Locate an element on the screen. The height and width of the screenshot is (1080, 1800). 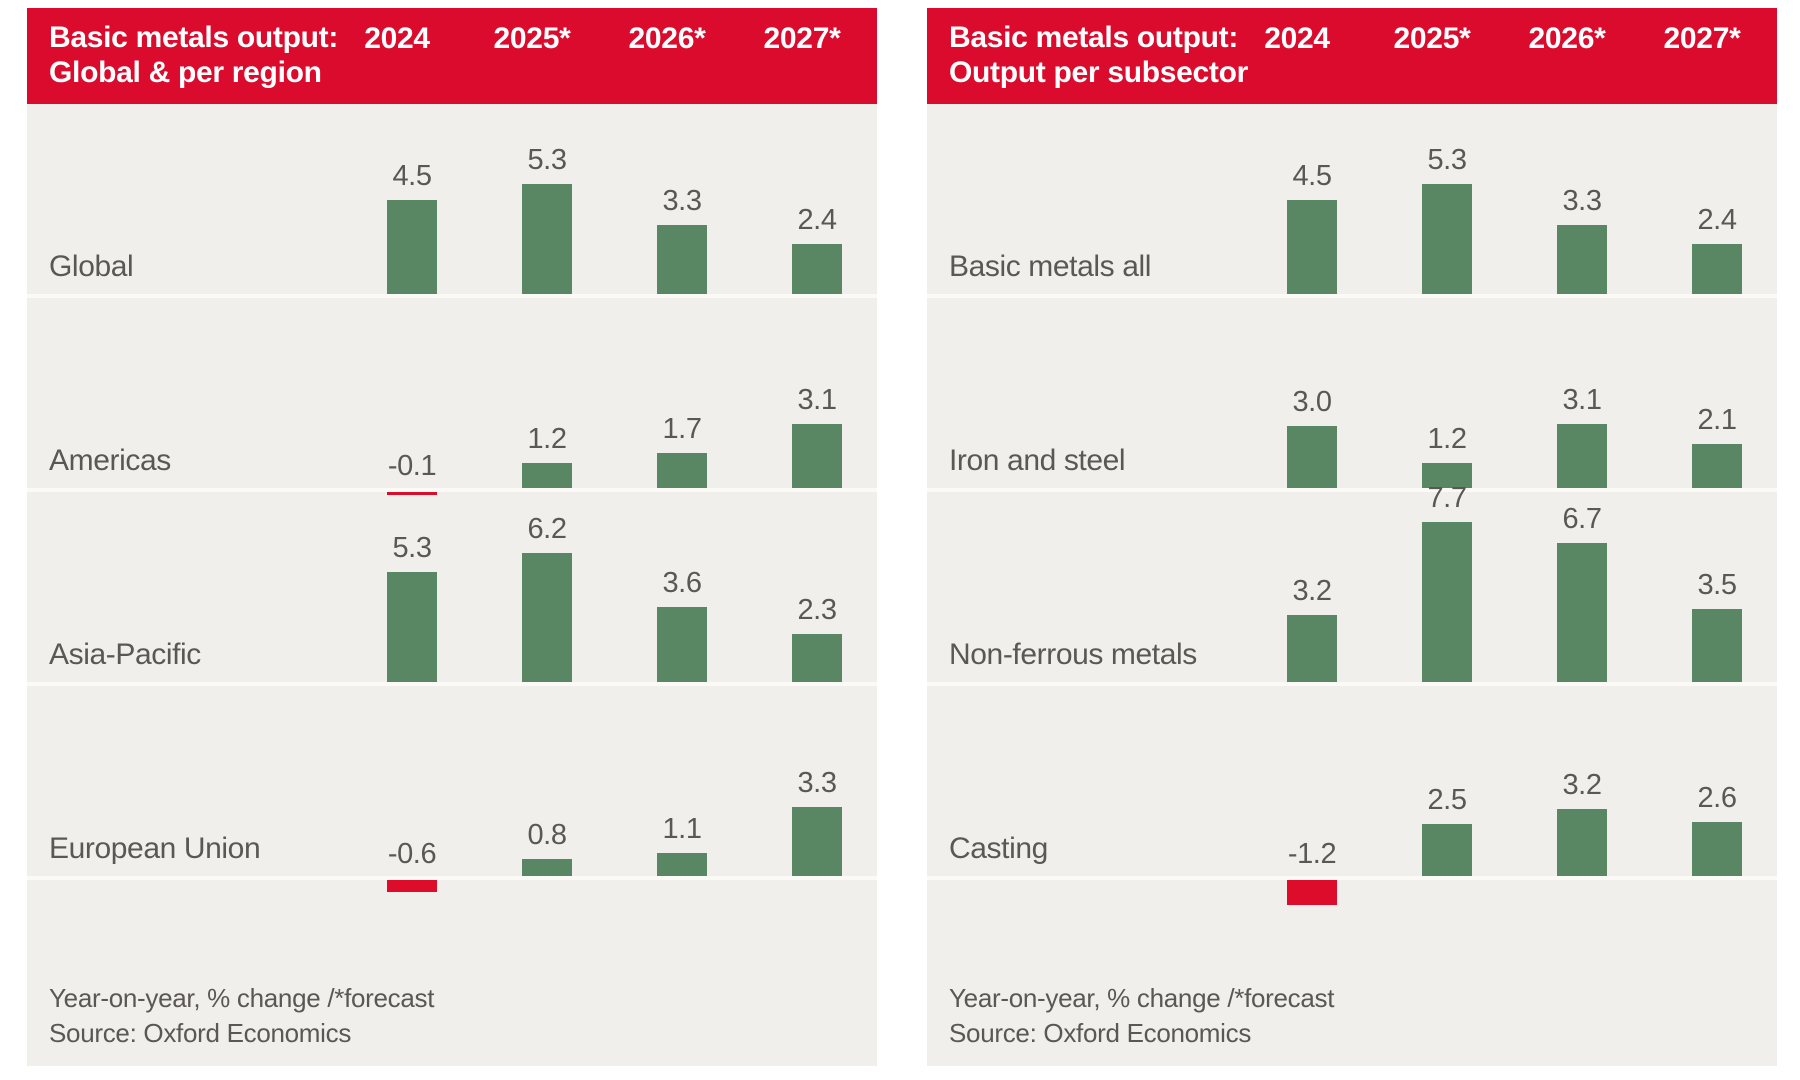
chart-row: Asia-Pacific 5.3 6.2 3.6 2.3 is located at coordinates (452, 589).